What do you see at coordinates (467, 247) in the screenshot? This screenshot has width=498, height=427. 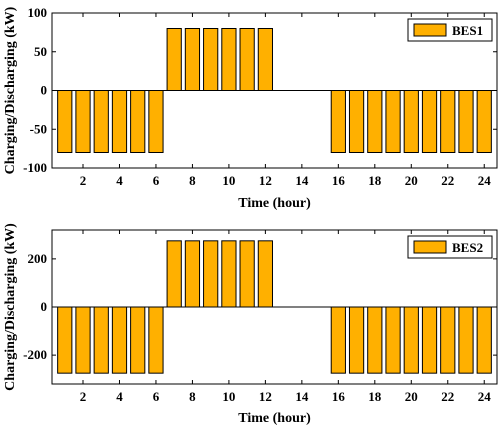 I see `legend-label: BES2` at bounding box center [467, 247].